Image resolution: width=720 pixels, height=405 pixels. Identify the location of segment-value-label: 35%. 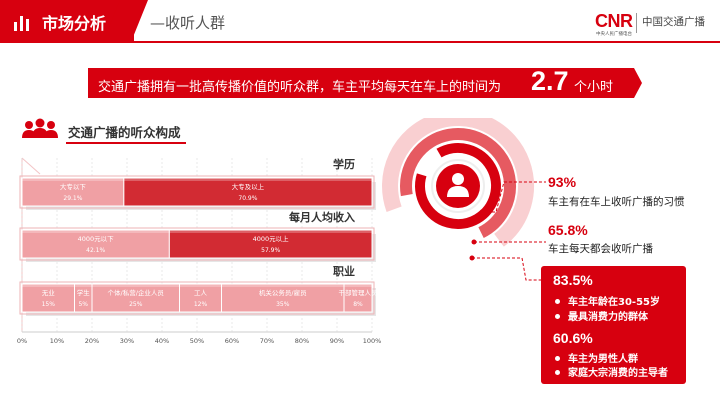
(283, 304).